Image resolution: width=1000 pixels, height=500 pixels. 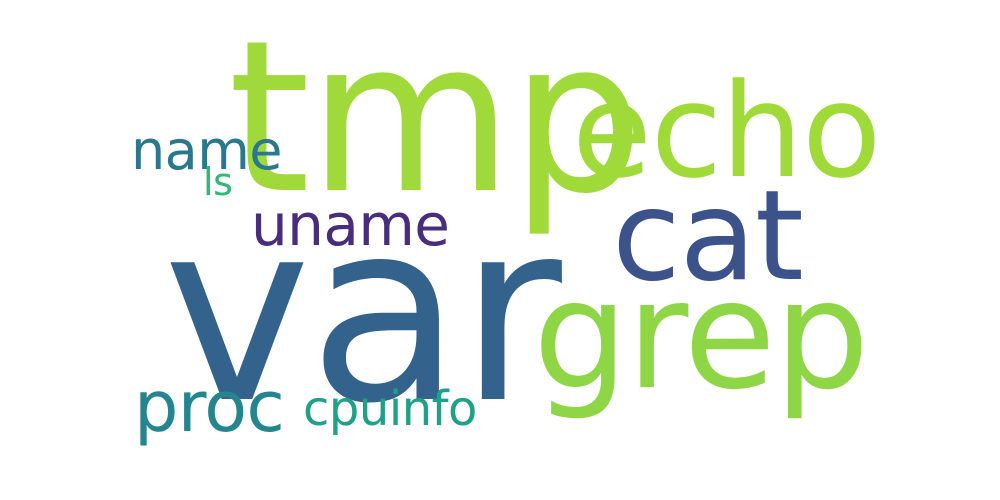 What do you see at coordinates (207, 150) in the screenshot?
I see `word-name: name` at bounding box center [207, 150].